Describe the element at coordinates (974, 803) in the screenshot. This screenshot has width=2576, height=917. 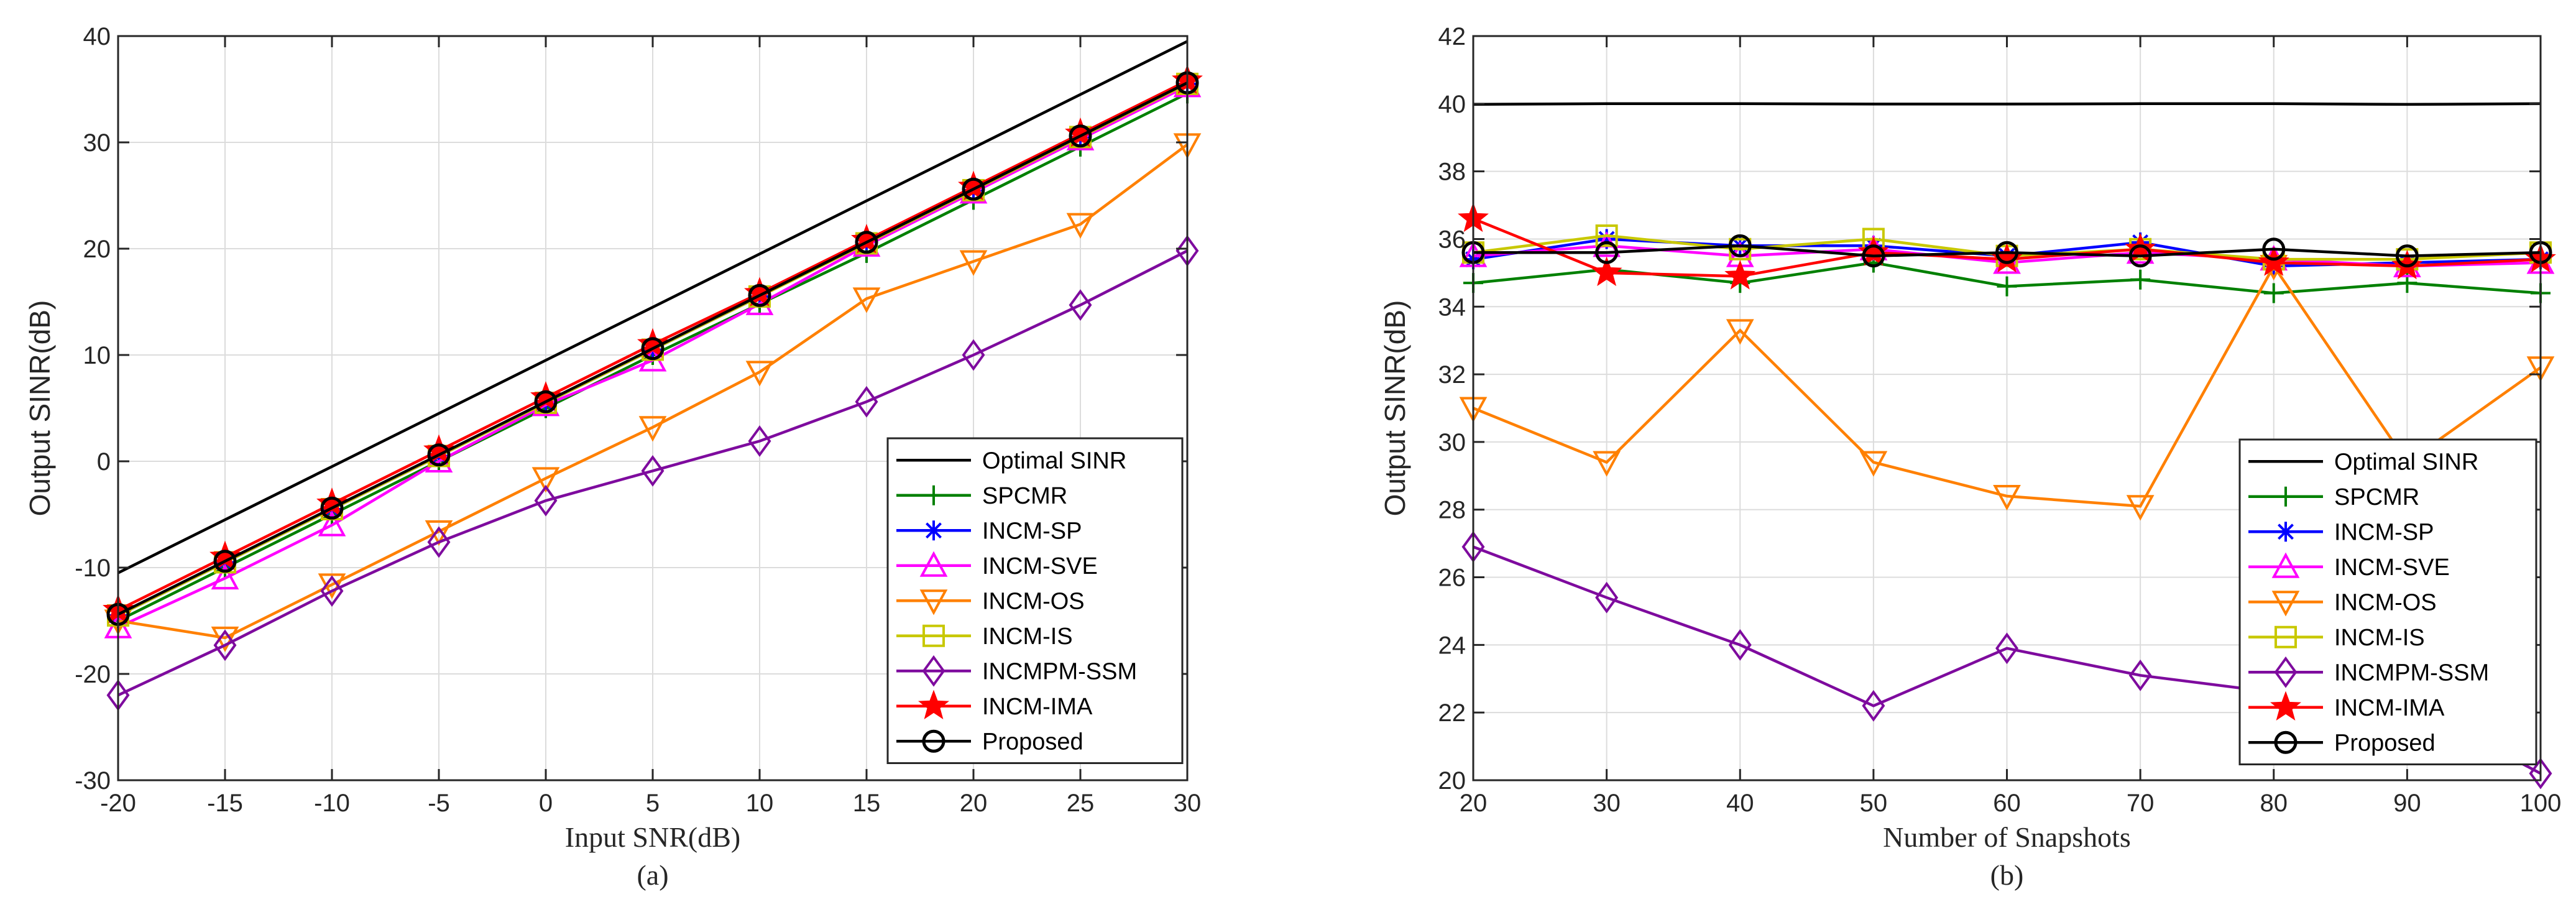
I see `x-tick-label: 20` at that location.